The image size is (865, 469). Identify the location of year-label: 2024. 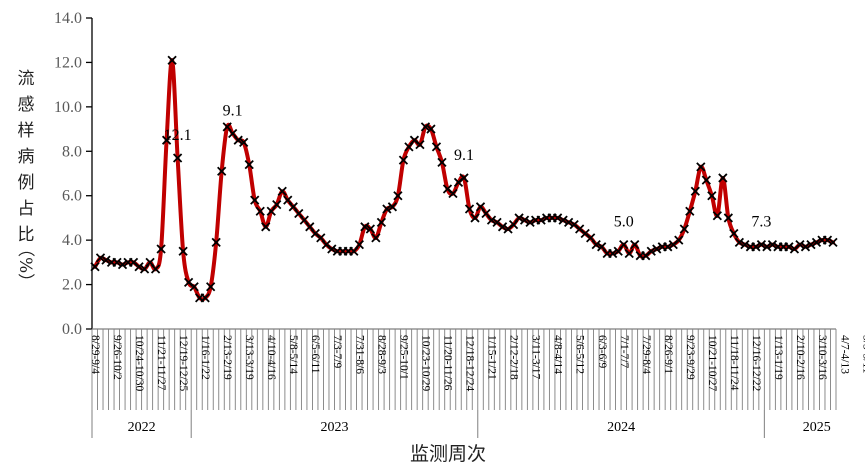
(621, 427).